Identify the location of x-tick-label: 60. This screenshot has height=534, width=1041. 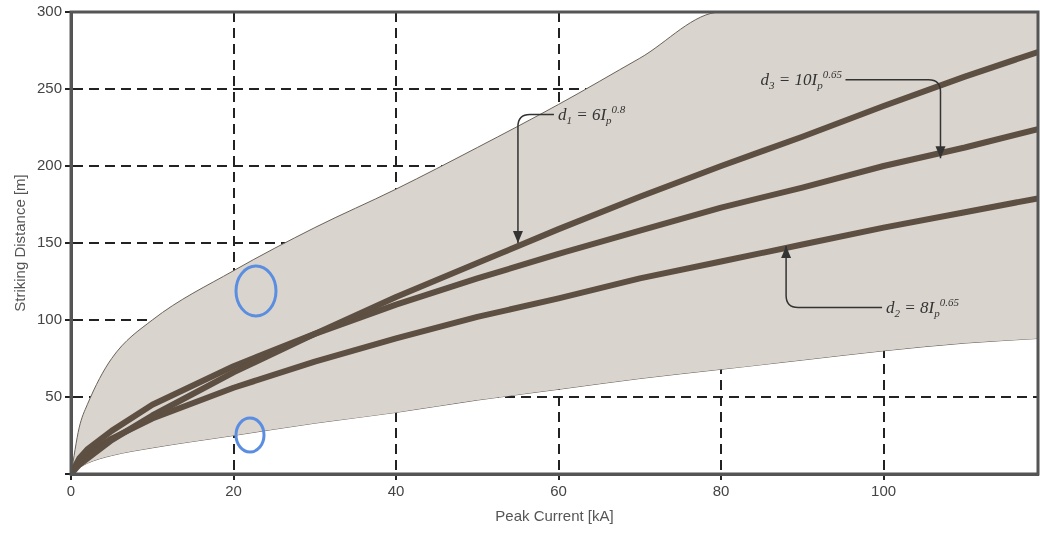
(558, 491).